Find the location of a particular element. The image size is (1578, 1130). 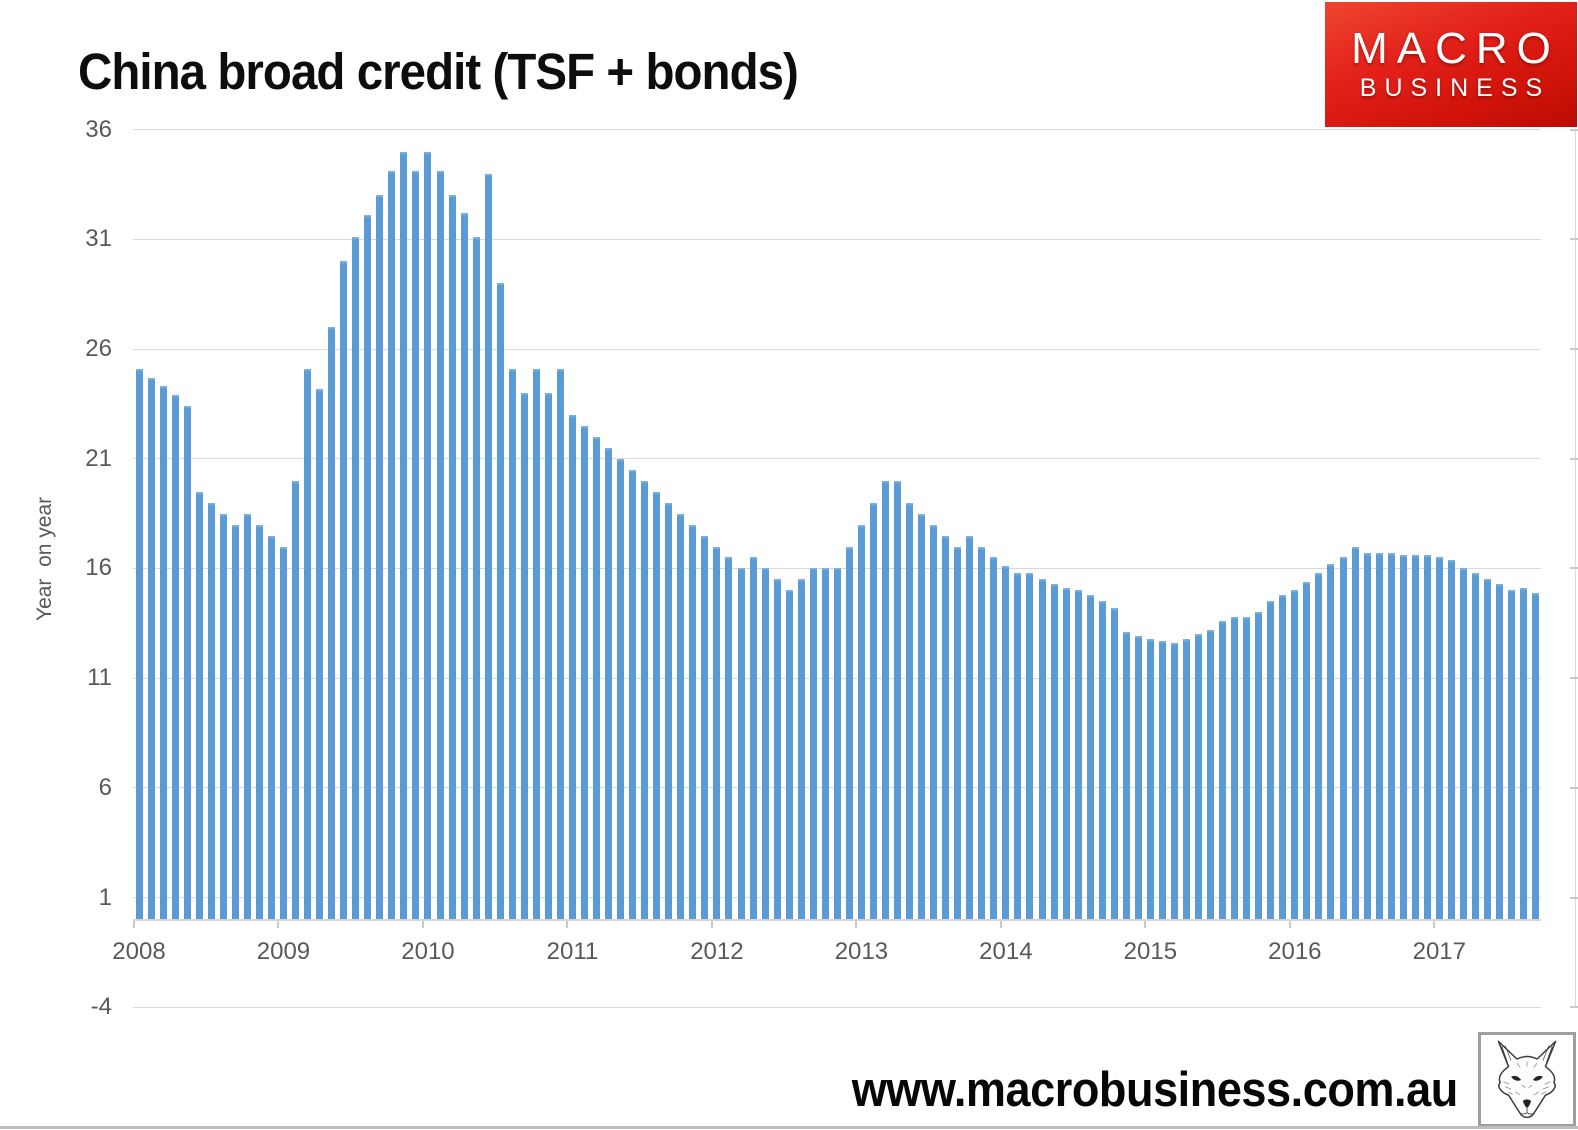

logo-text-macro: MACRO is located at coordinates (1455, 48).